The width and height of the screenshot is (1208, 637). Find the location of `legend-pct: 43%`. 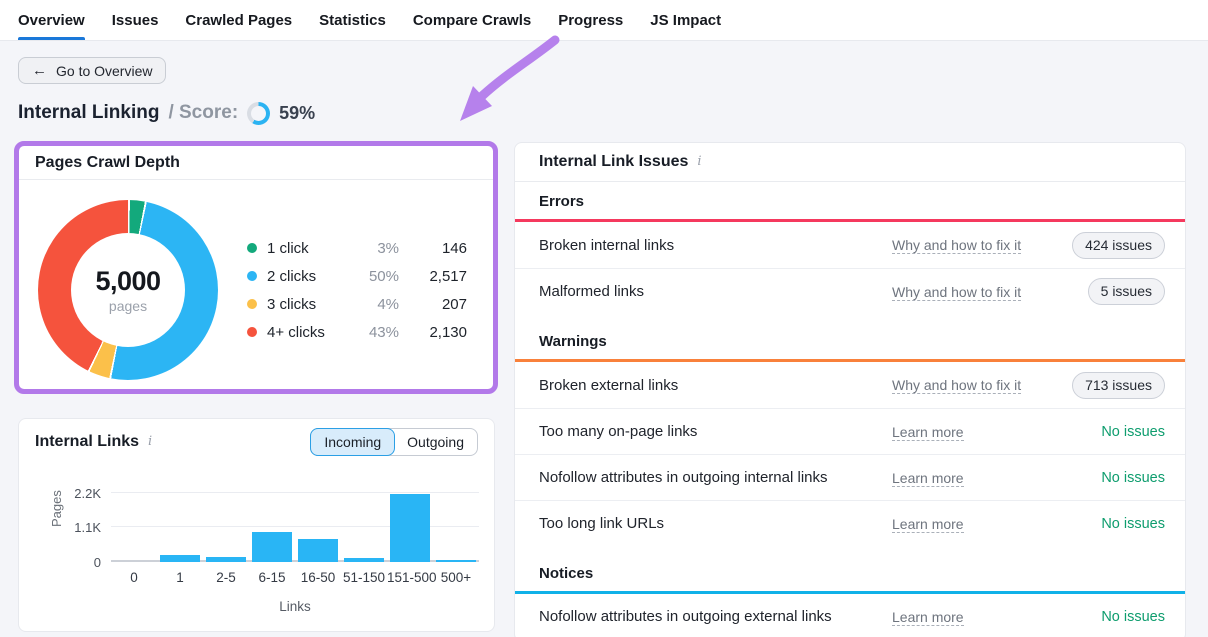

legend-pct: 43% is located at coordinates (383, 332).